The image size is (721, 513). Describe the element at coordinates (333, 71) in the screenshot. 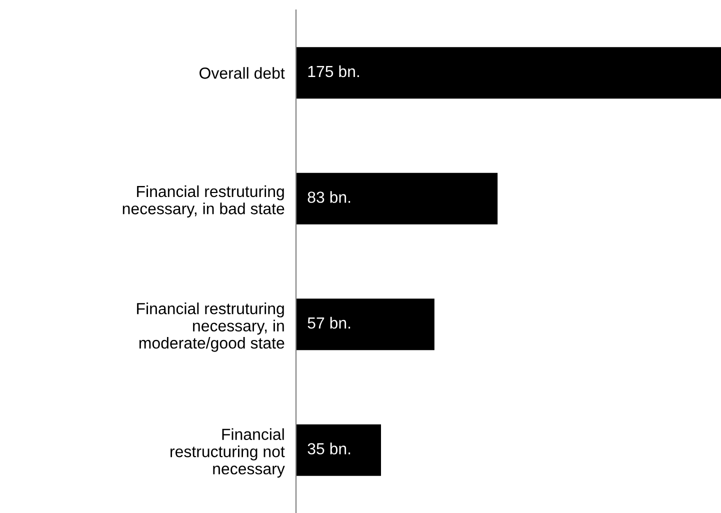

I see `data-label: 175 bn.` at that location.